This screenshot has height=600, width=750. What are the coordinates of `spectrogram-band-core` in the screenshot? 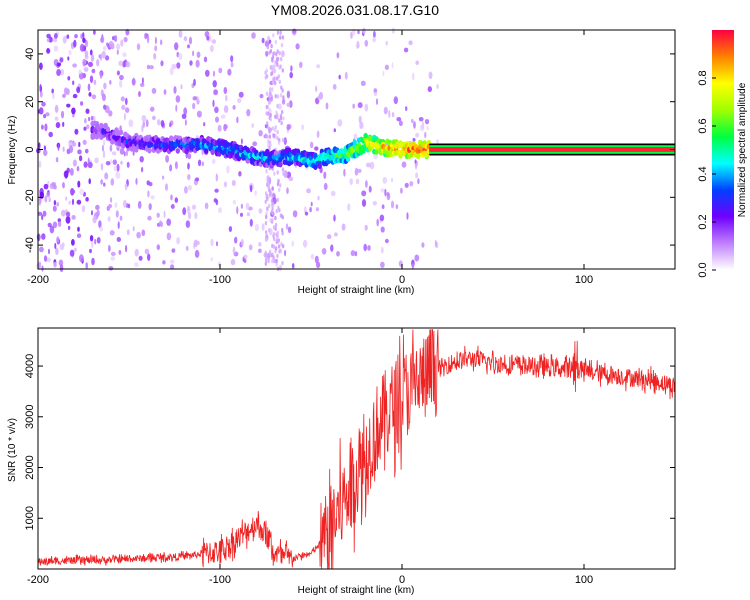 It's located at (552, 149).